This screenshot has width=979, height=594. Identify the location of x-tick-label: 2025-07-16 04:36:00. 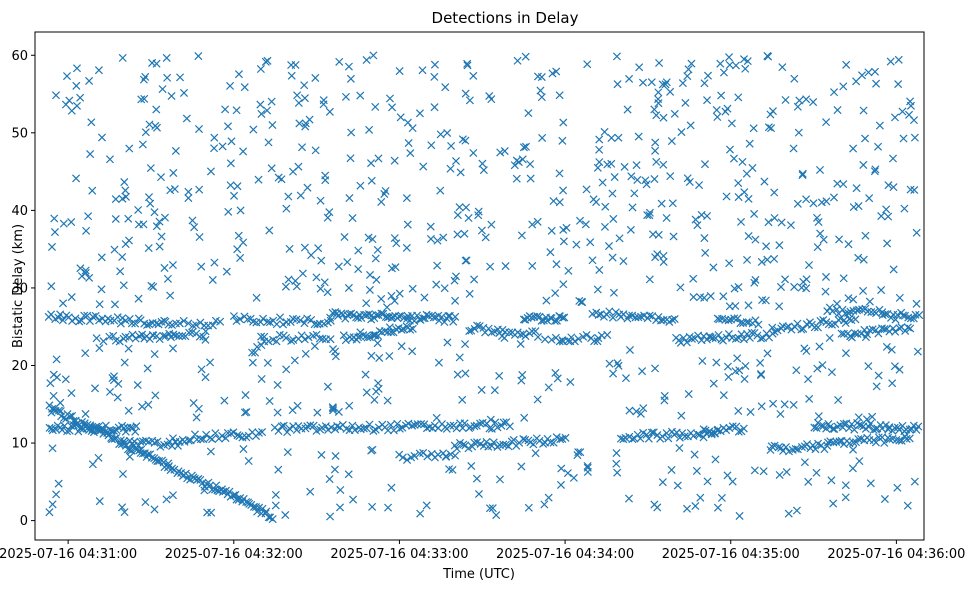
(896, 554).